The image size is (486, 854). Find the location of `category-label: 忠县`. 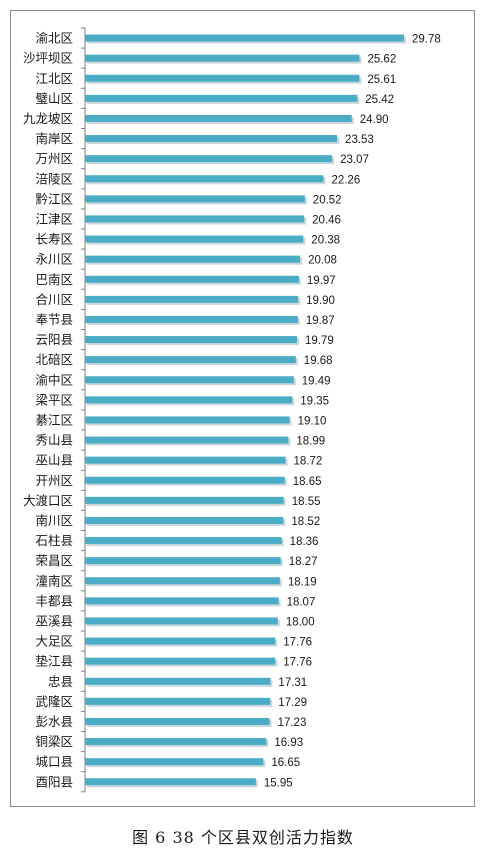

category-label: 忠县 is located at coordinates (60, 681).